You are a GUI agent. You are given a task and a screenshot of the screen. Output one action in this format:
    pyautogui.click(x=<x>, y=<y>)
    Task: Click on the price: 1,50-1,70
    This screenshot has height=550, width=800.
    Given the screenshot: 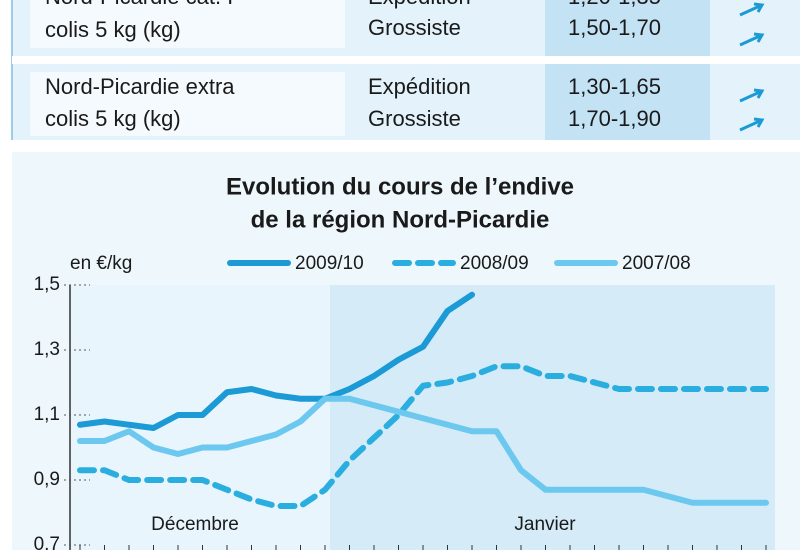 What is the action you would take?
    pyautogui.click(x=614, y=27)
    